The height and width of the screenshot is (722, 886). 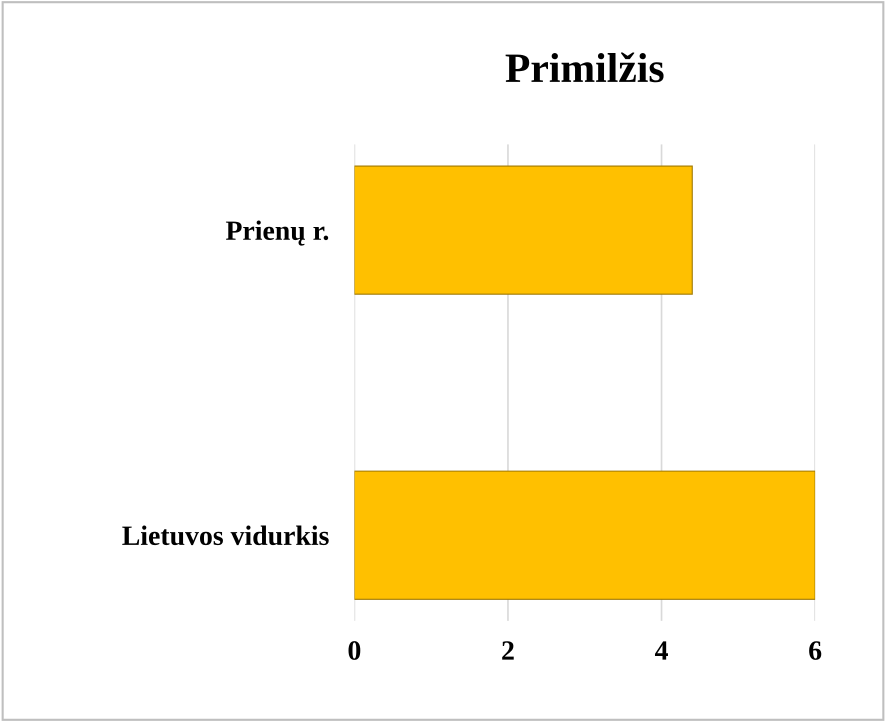 I want to click on x-tick-label: 4, so click(x=661, y=650).